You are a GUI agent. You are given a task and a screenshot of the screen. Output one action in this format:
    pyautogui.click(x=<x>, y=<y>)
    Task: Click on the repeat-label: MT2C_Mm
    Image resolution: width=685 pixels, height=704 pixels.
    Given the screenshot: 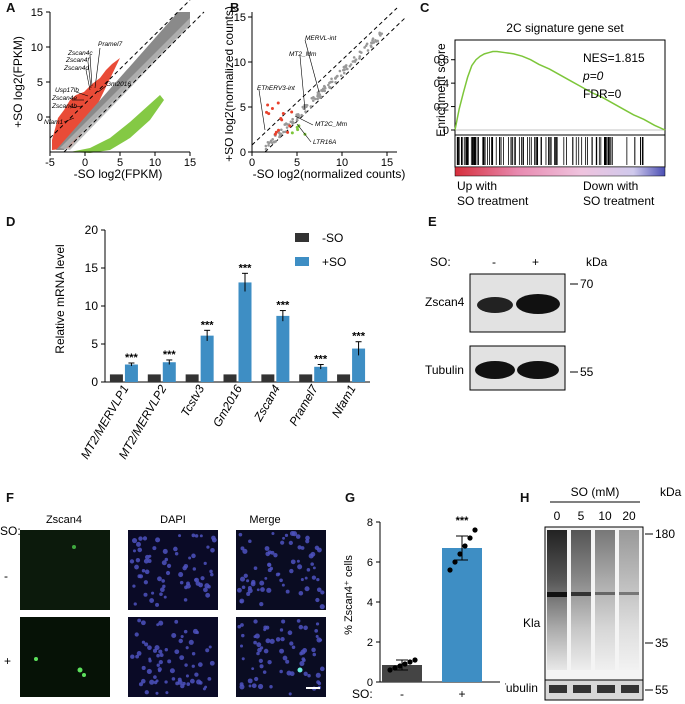 What is the action you would take?
    pyautogui.click(x=331, y=124)
    